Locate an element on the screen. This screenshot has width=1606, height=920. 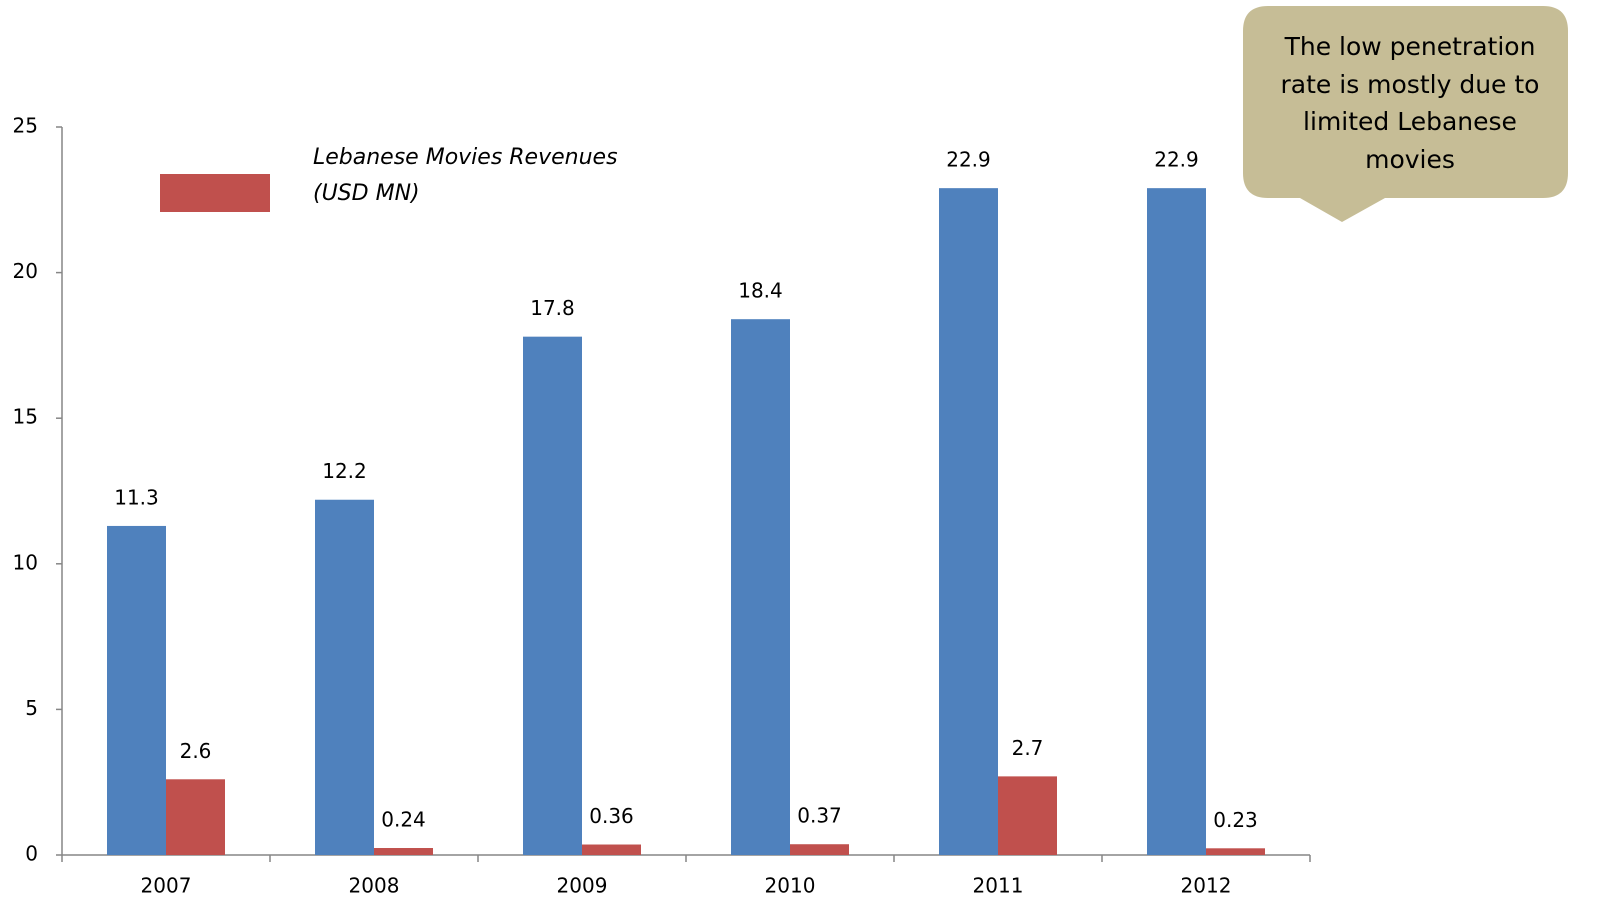
data-label: 17.8 is located at coordinates (552, 308).